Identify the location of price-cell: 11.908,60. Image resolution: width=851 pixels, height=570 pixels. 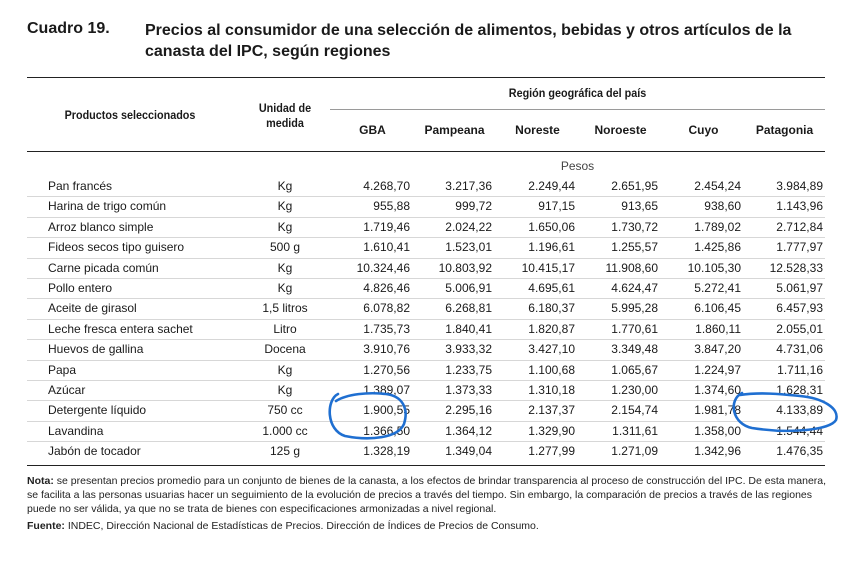
(632, 267).